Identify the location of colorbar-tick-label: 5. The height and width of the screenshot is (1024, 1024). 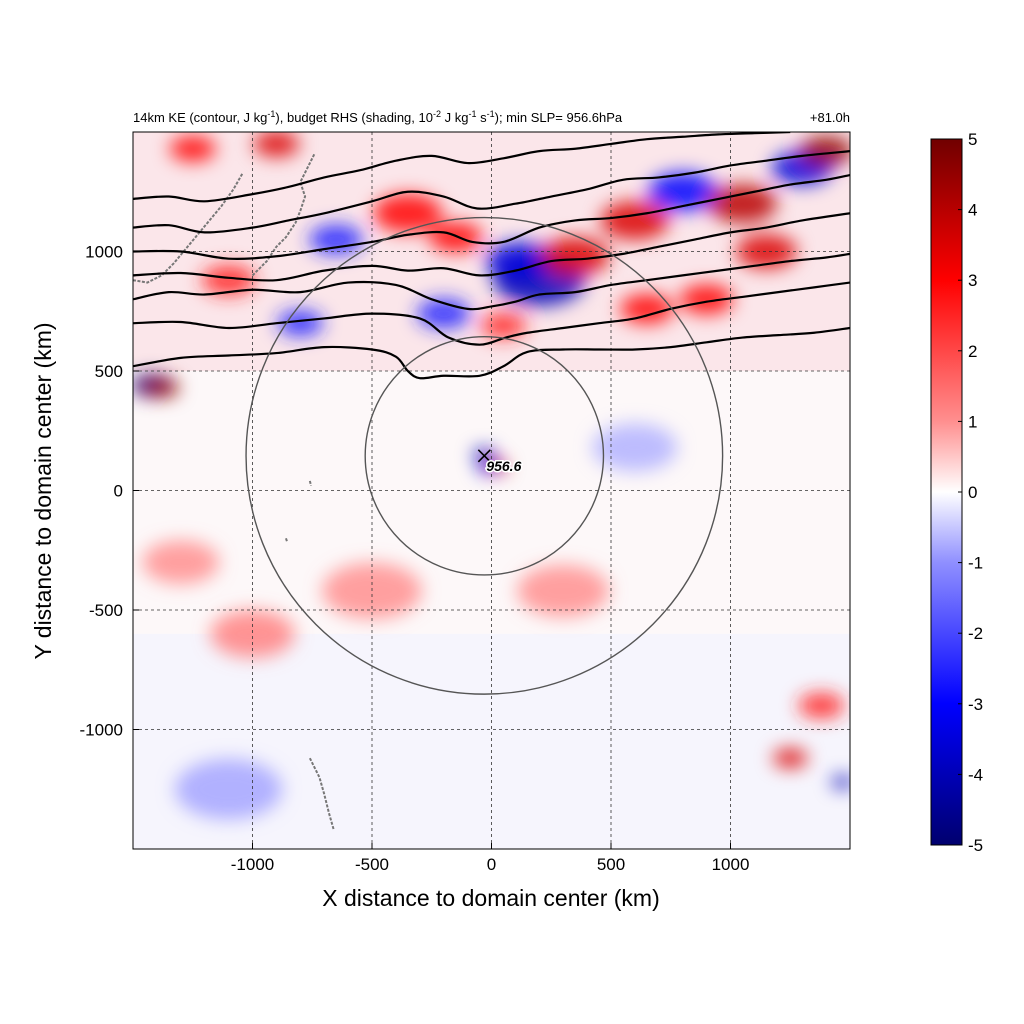
(972, 139).